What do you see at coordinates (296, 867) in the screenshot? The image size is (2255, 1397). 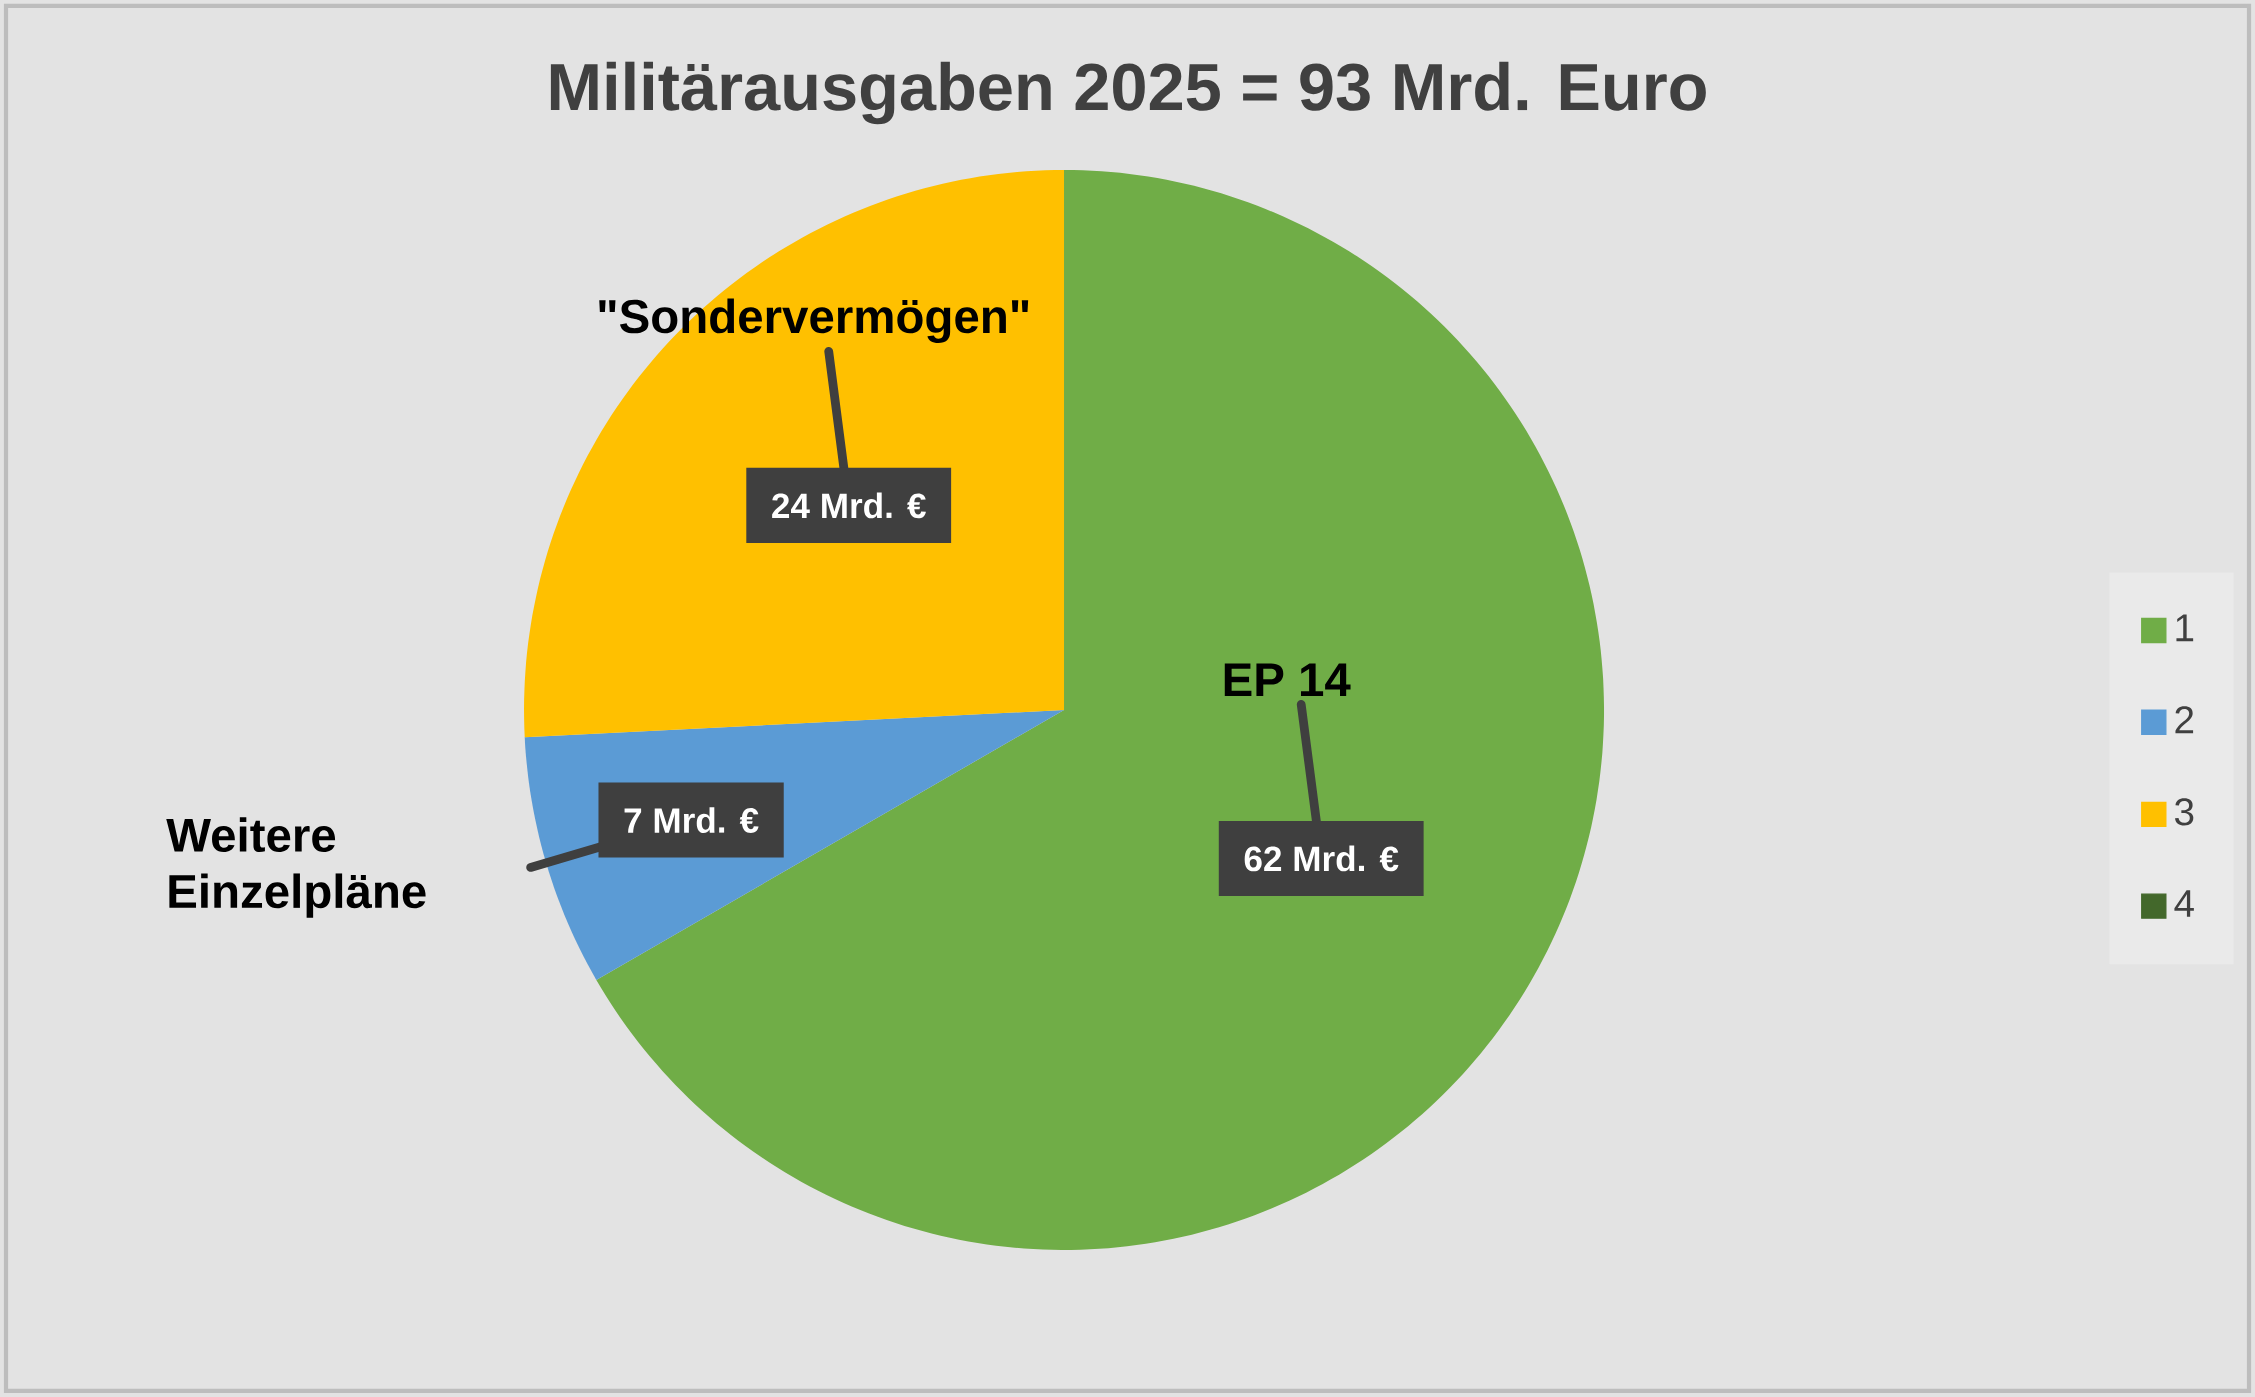 I see `text: Weitere Einzelpläne` at bounding box center [296, 867].